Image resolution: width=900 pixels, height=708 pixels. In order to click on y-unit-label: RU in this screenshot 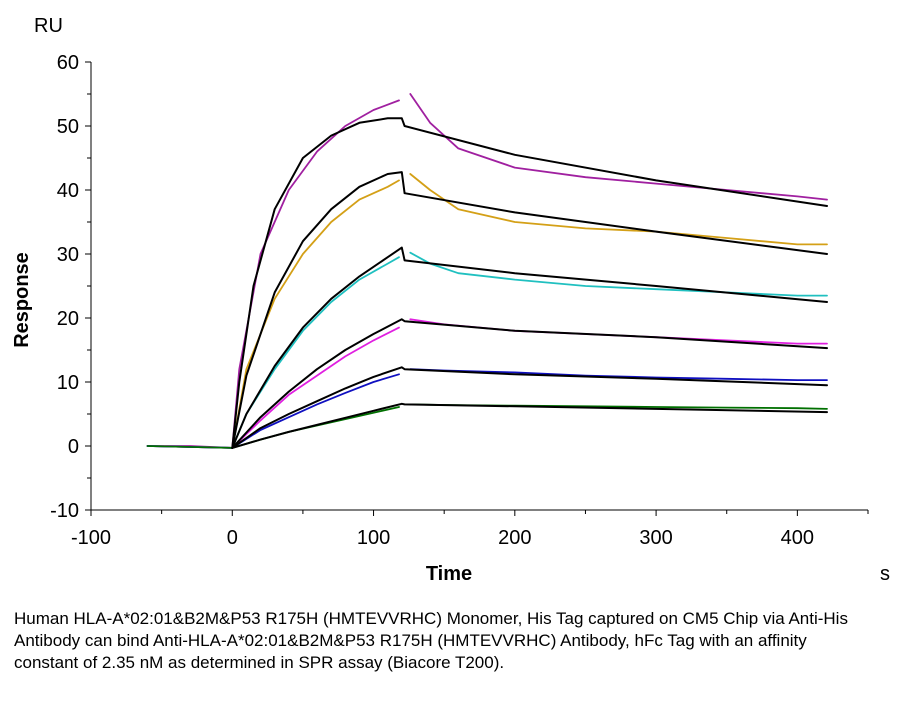, I will do `click(48, 26)`.